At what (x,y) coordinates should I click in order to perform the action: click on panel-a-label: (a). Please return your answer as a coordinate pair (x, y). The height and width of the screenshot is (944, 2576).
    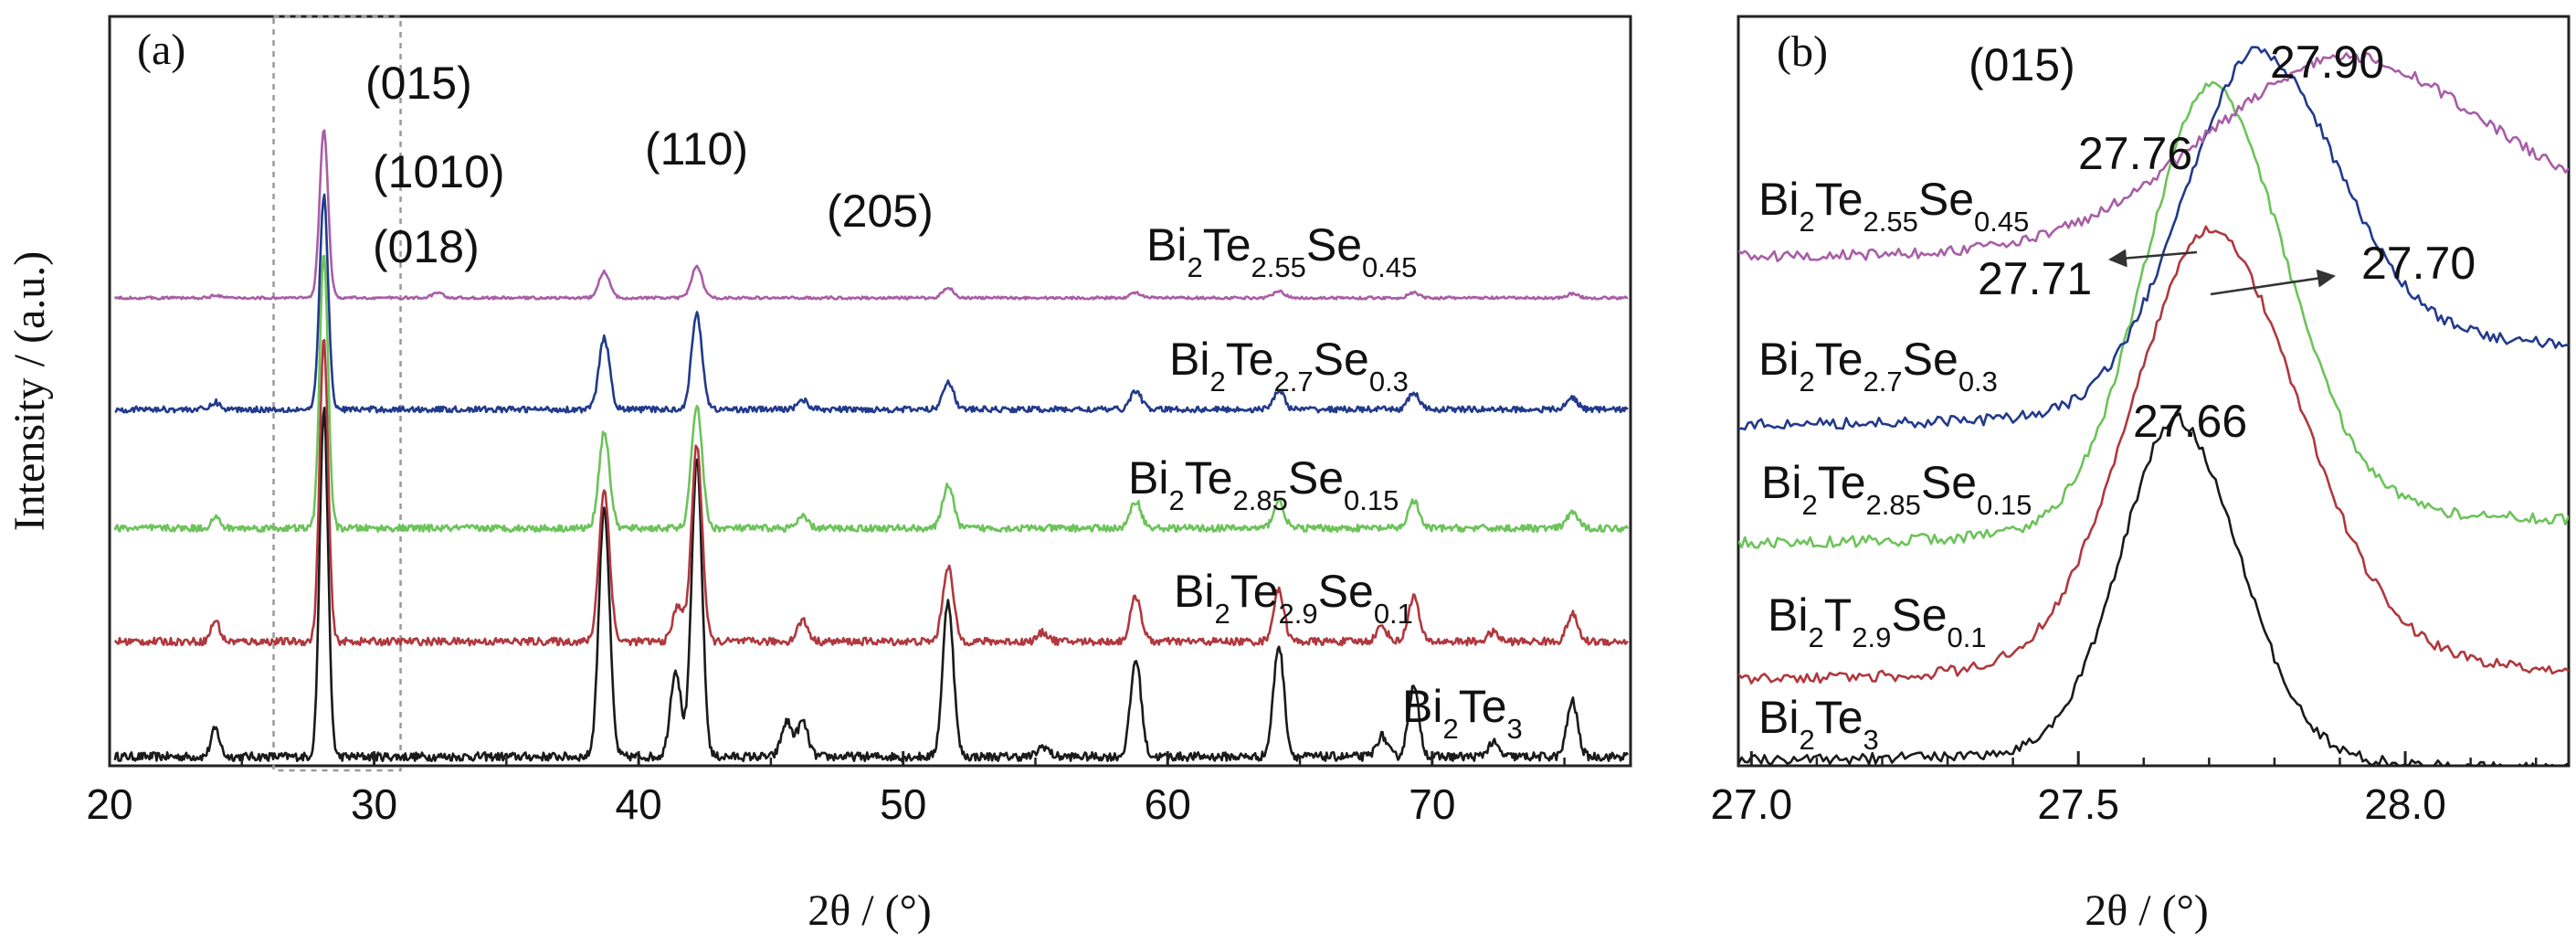
    Looking at the image, I should click on (161, 50).